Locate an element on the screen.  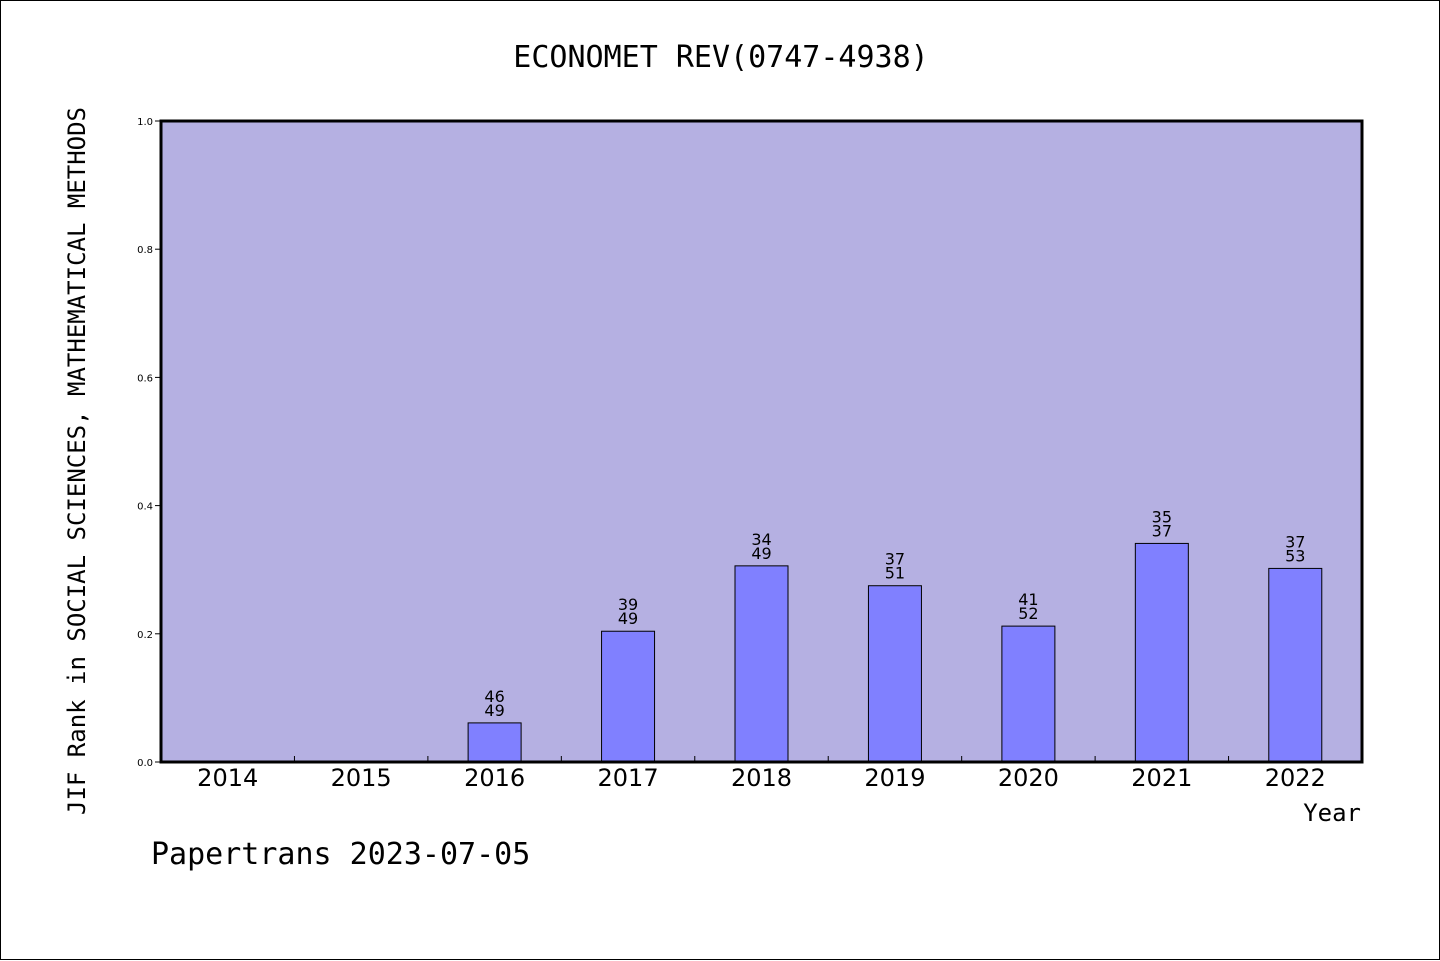
bar-series is located at coordinates (895, 652).